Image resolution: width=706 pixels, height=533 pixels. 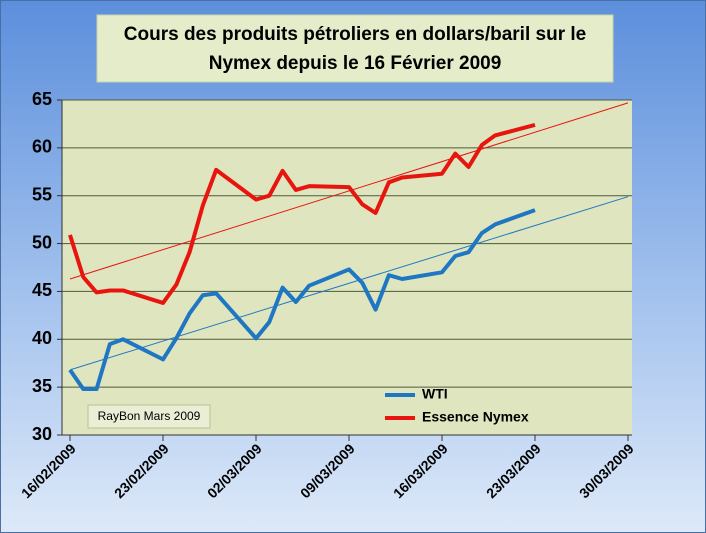 What do you see at coordinates (355, 48) in the screenshot?
I see `title-box` at bounding box center [355, 48].